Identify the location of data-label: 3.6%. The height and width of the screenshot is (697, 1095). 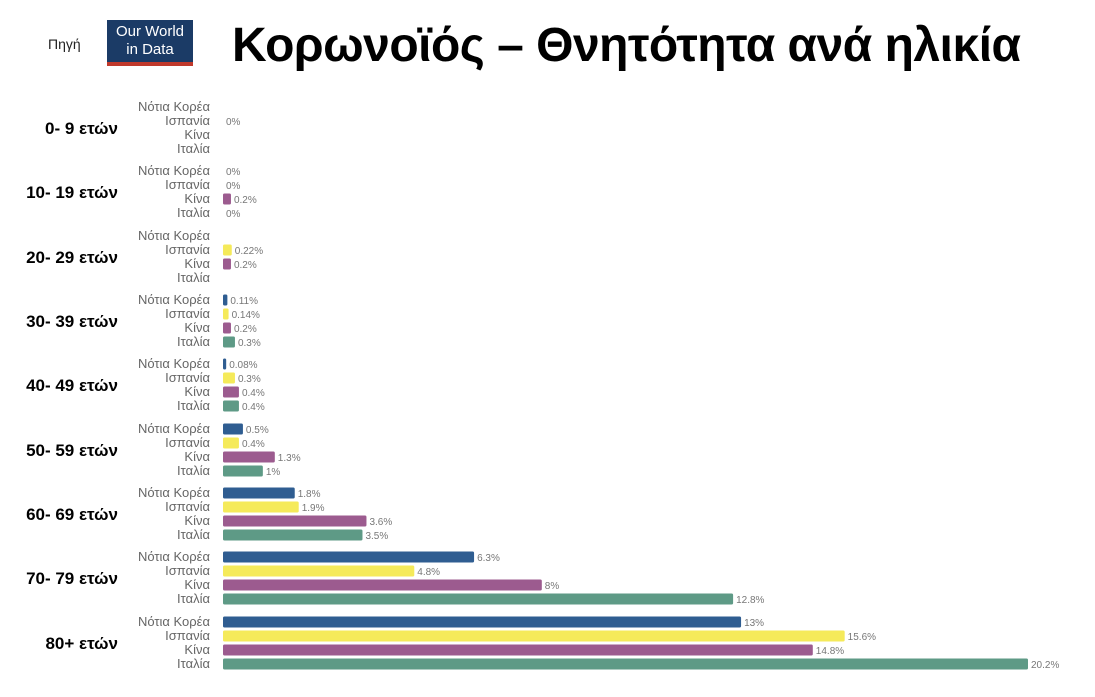
(380, 522).